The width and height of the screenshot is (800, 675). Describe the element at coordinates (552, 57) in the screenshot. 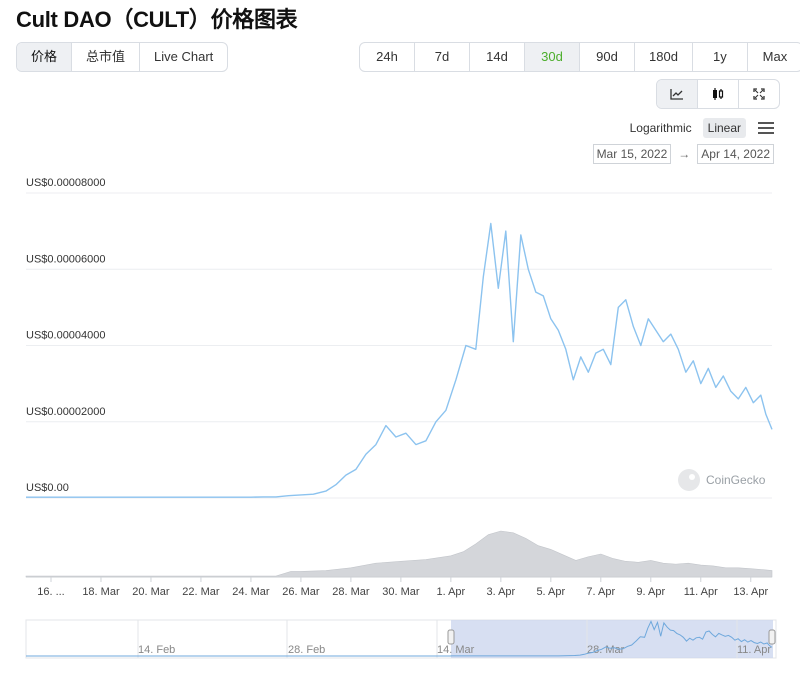

I see `range-30d: 30d` at that location.